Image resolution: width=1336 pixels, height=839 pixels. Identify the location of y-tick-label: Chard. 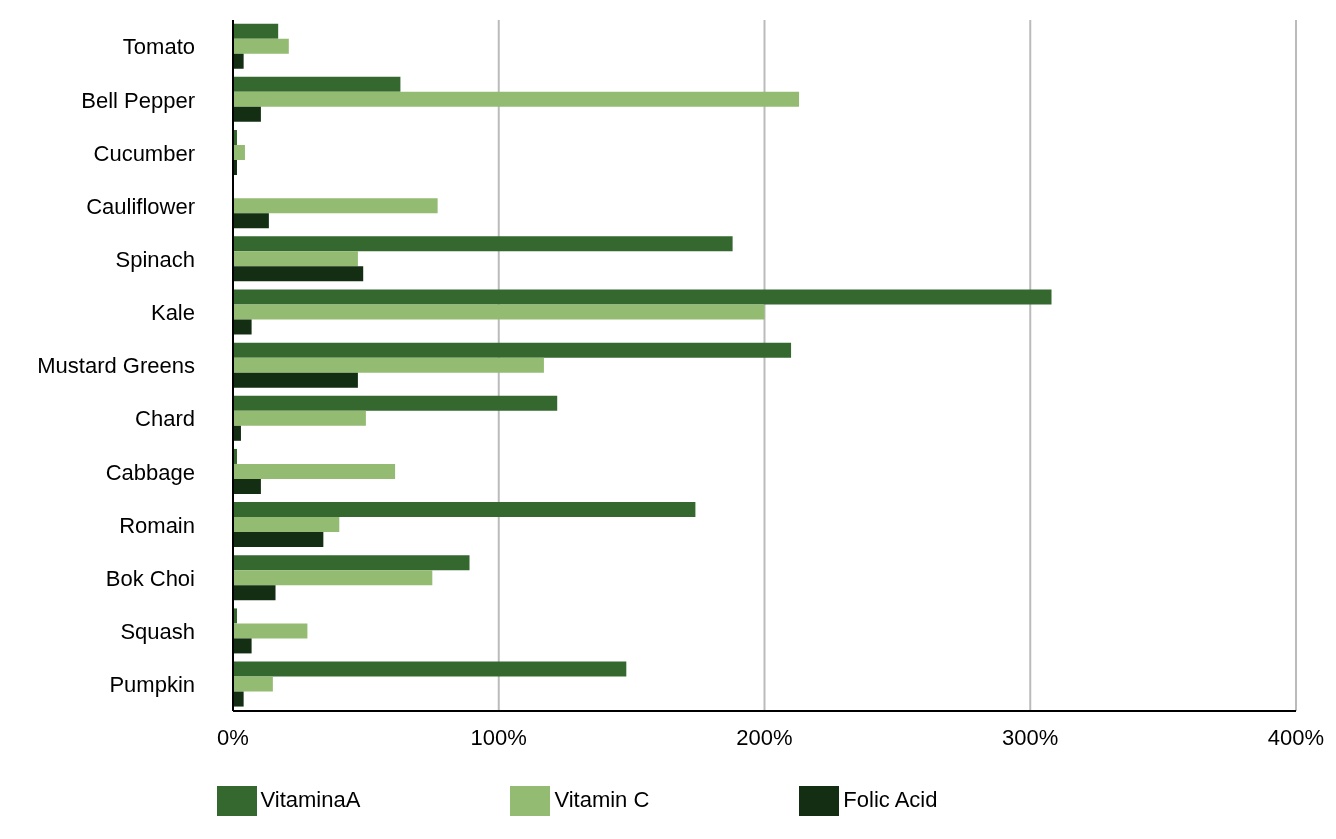
(165, 419).